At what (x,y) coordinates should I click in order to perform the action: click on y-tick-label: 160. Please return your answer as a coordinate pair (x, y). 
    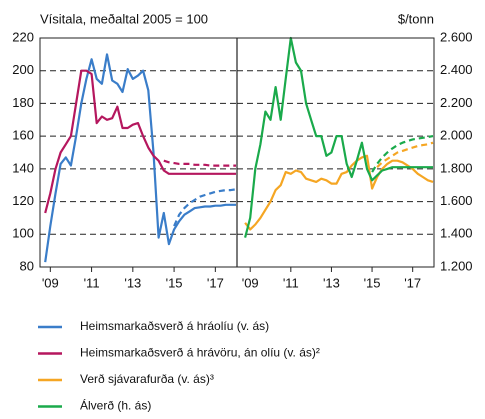
    Looking at the image, I should click on (23, 135).